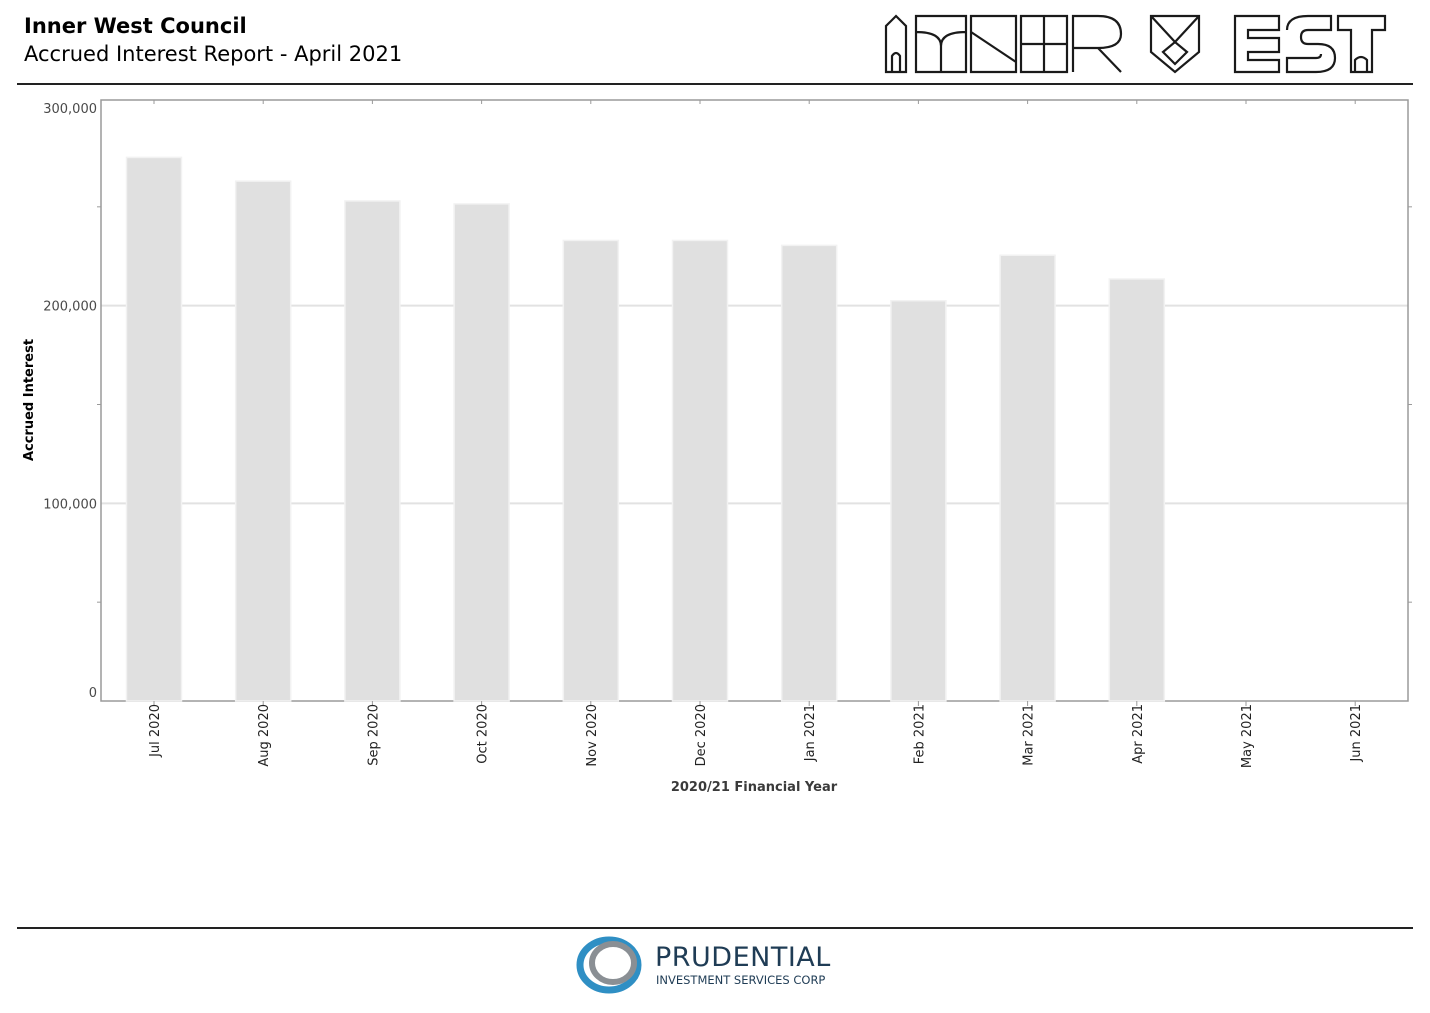 This screenshot has height=1013, width=1430. Describe the element at coordinates (135, 26) in the screenshot. I see `report-organisation-title: Inner West Council` at that location.